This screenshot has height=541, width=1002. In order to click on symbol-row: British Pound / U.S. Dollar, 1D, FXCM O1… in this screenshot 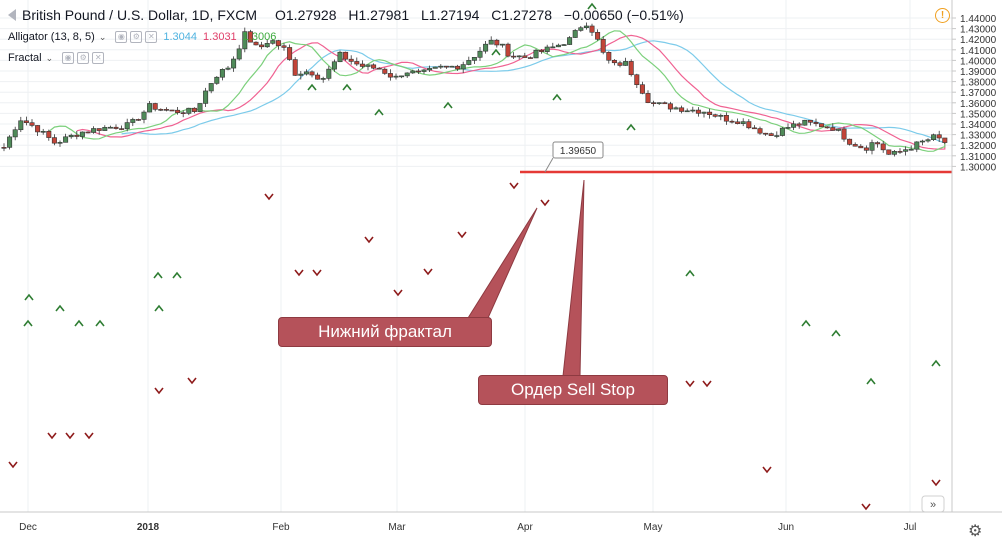, I will do `click(350, 15)`.